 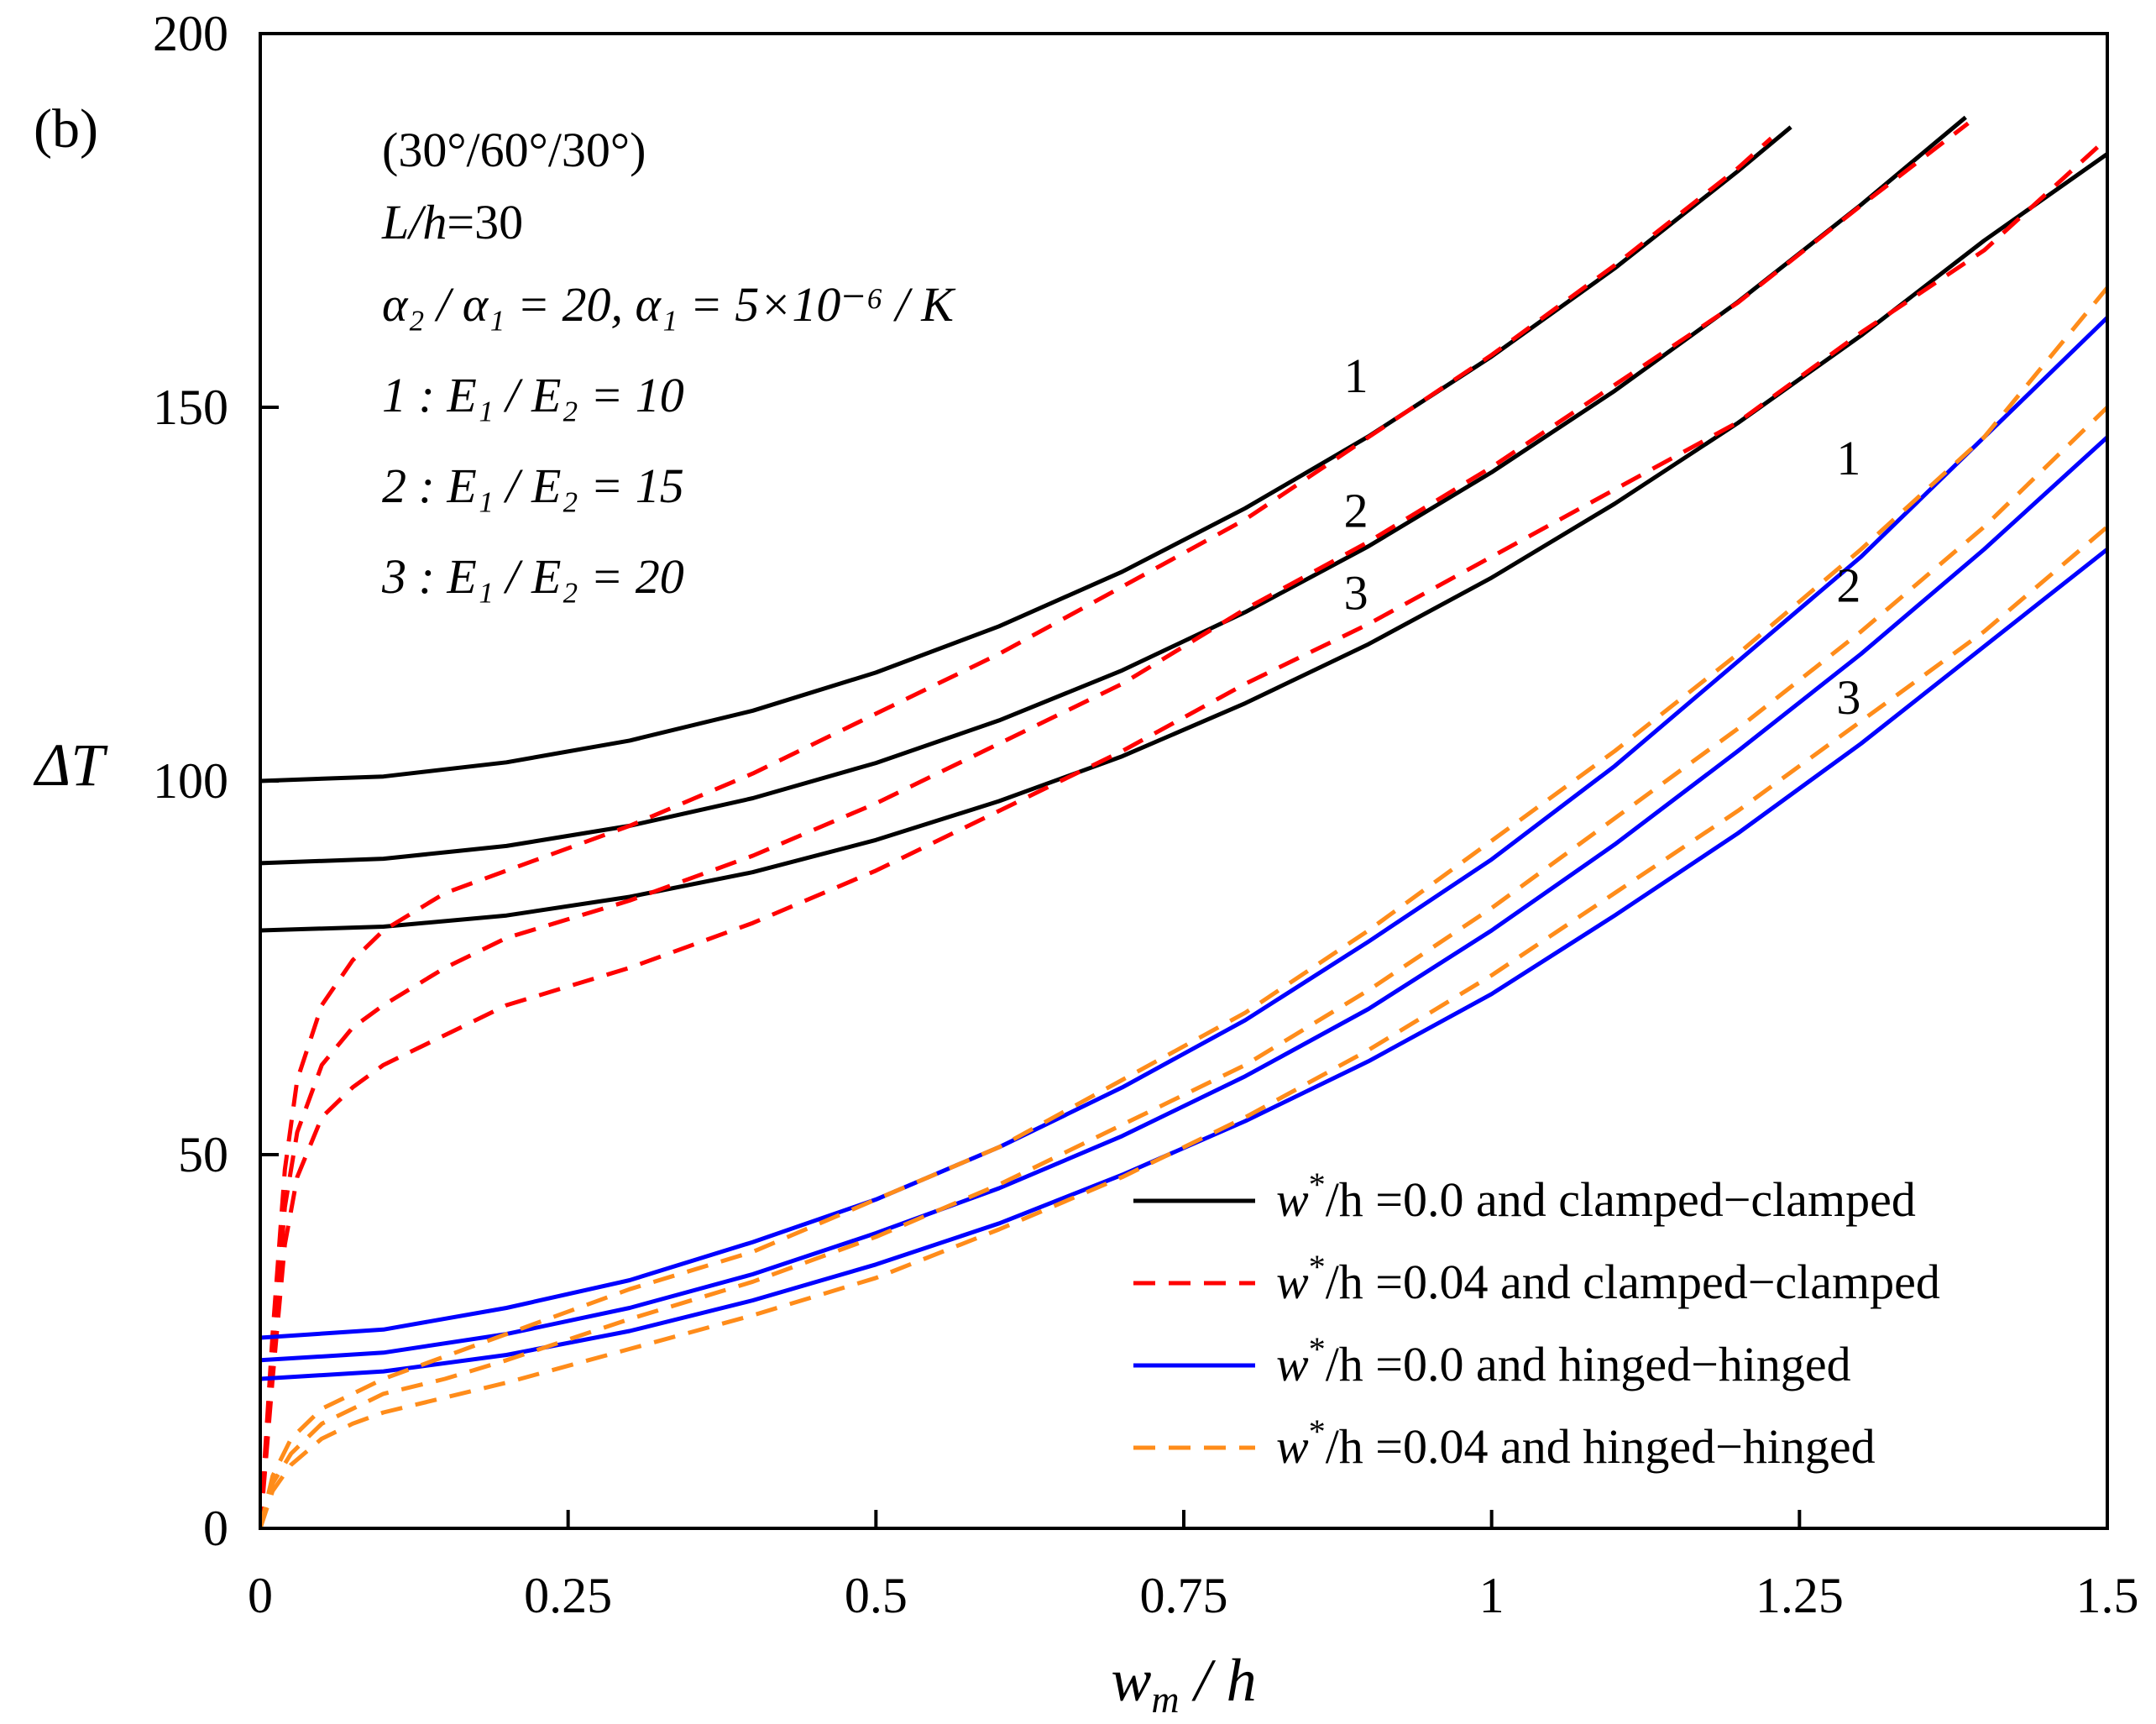 I want to click on legend-entry-label: w*/h =0.0 and clamped−clamped, so click(x=1596, y=1197).